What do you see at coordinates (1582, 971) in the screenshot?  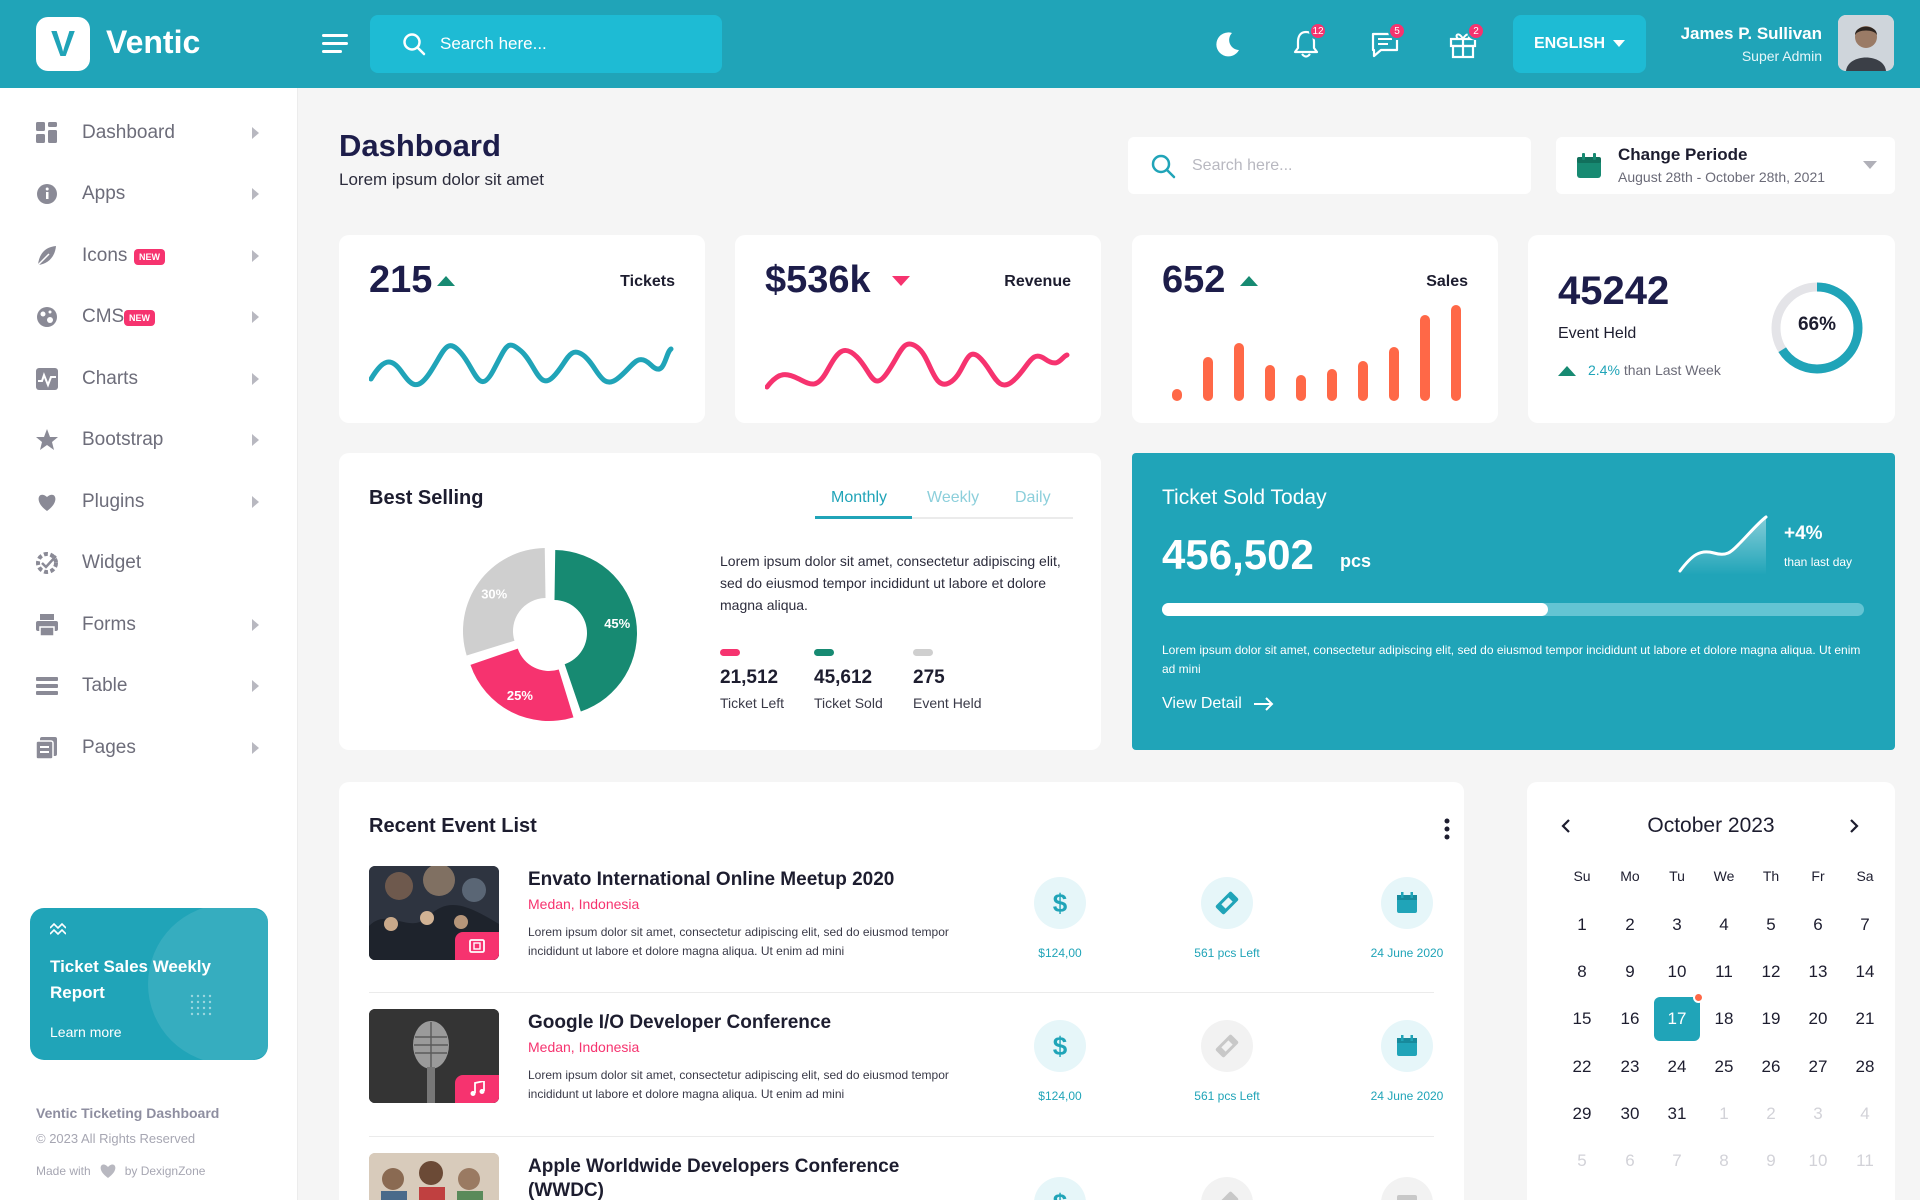 I see `calendar-day: 8` at bounding box center [1582, 971].